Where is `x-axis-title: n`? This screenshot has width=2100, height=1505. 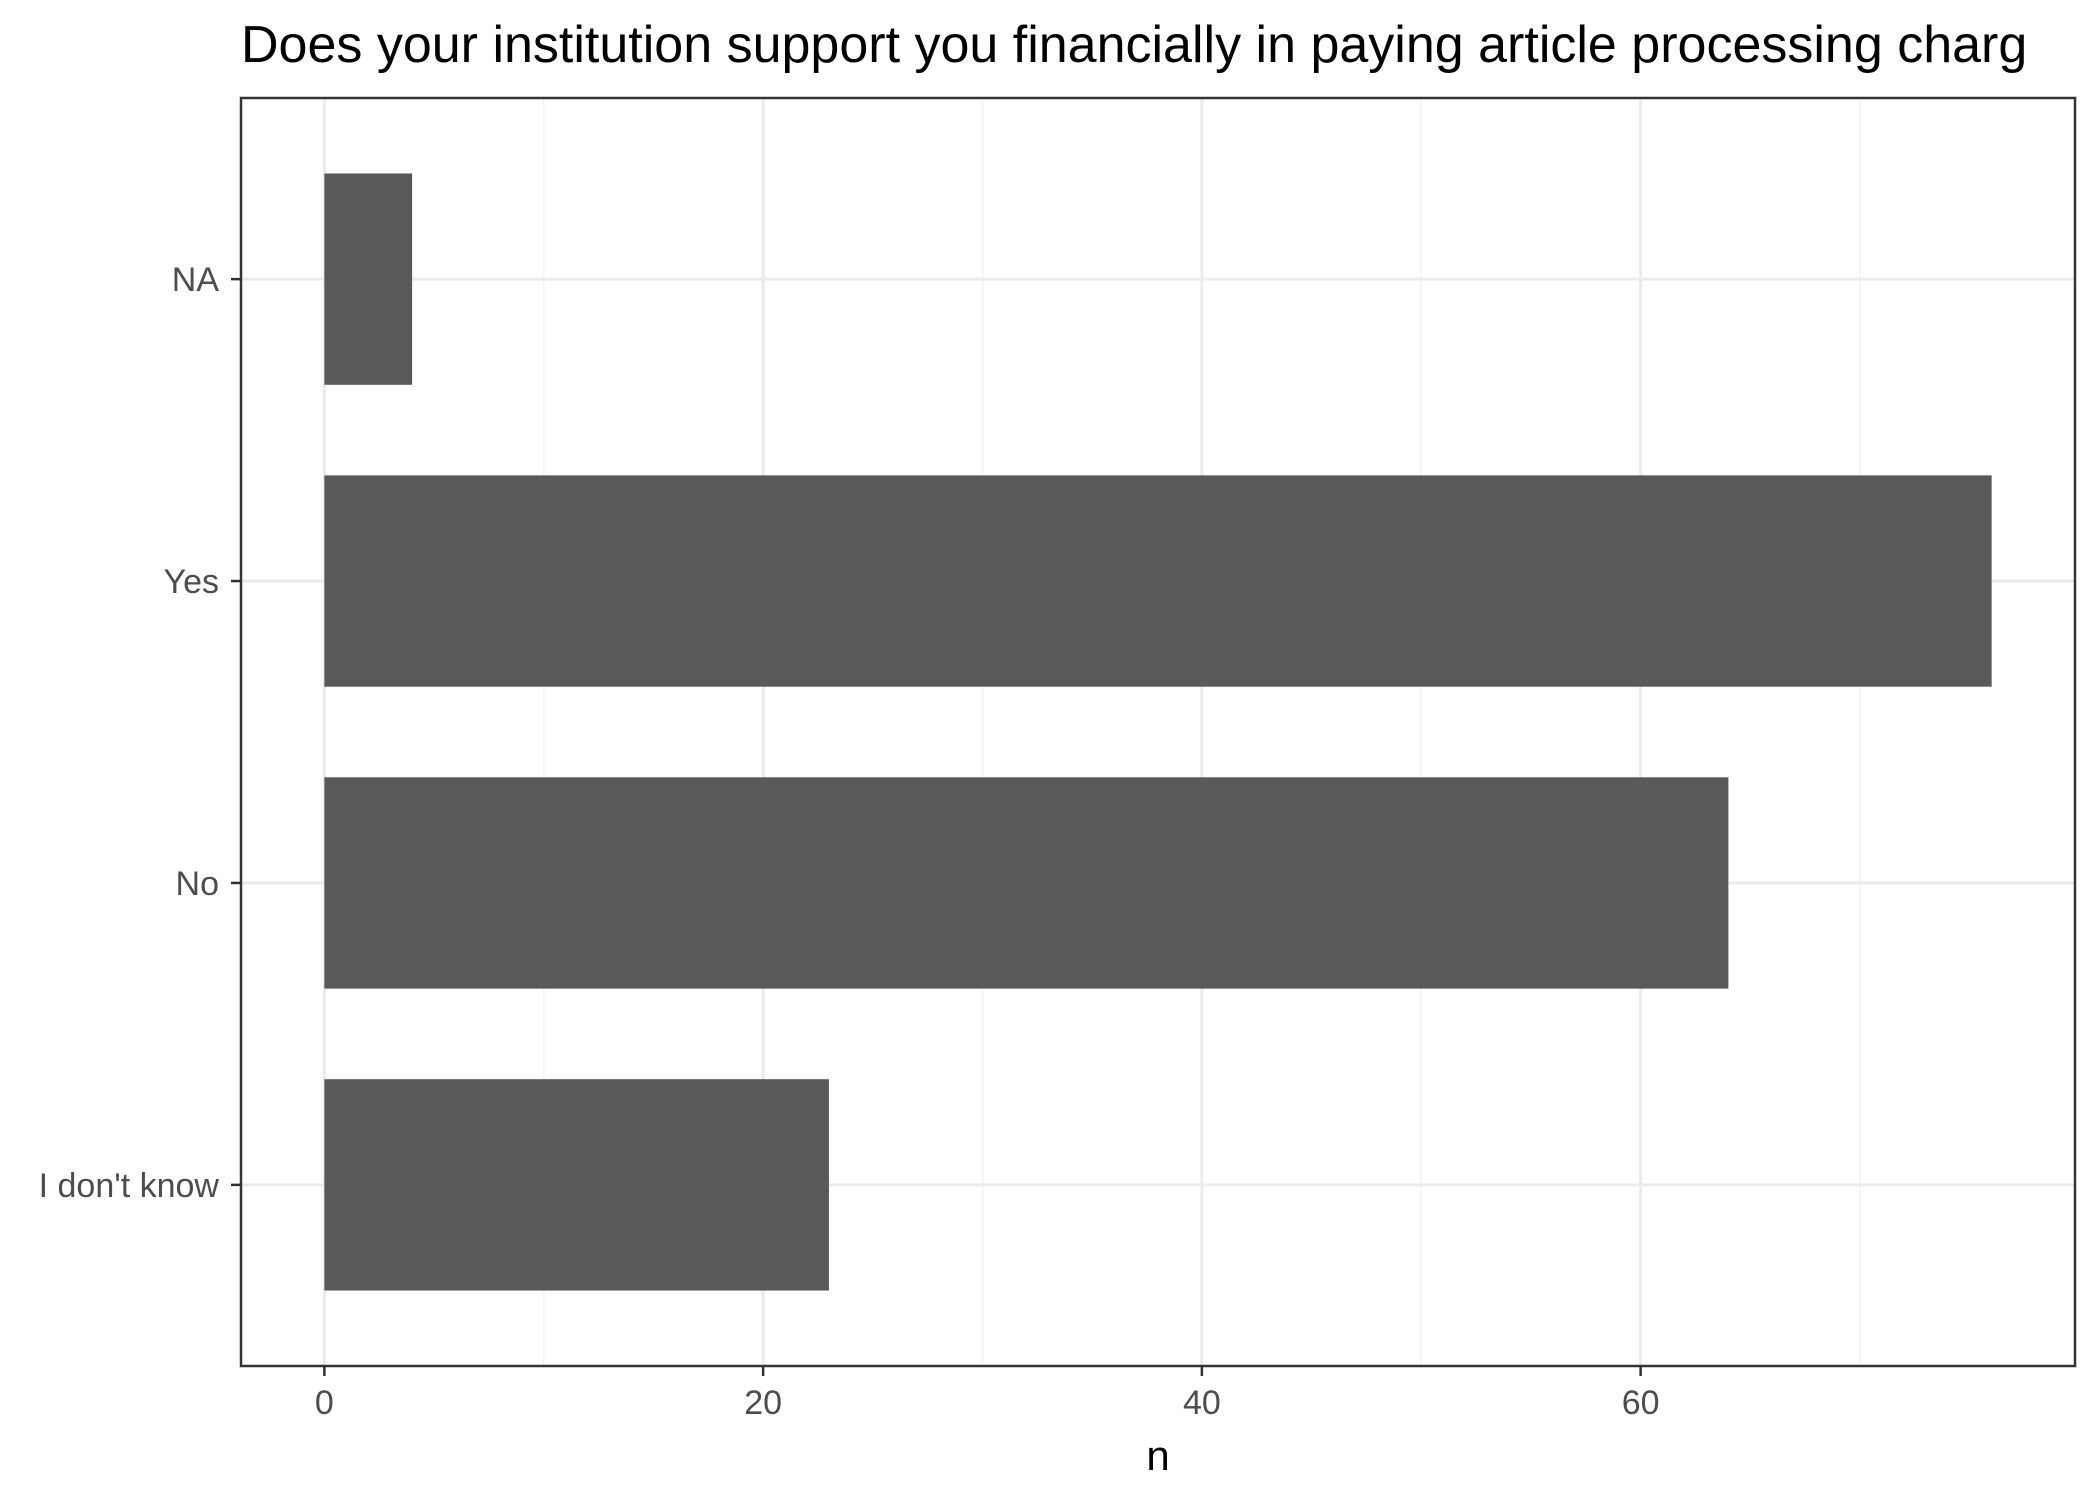 x-axis-title: n is located at coordinates (1157, 1455).